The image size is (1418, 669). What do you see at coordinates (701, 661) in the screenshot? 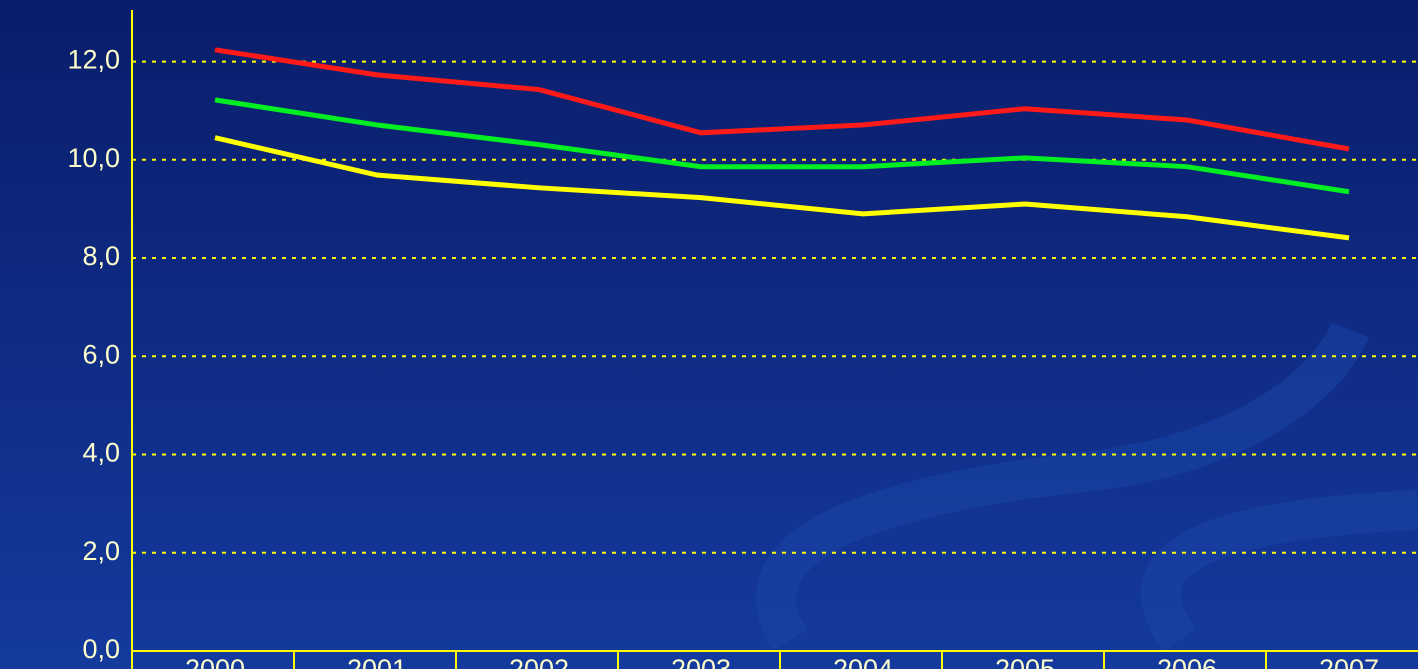
I see `x-tick-label: 2003` at bounding box center [701, 661].